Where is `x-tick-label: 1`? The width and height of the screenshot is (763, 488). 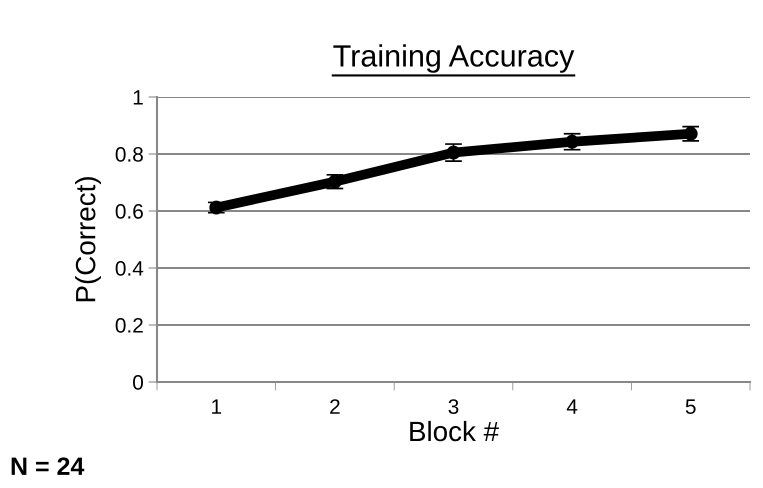 x-tick-label: 1 is located at coordinates (217, 406).